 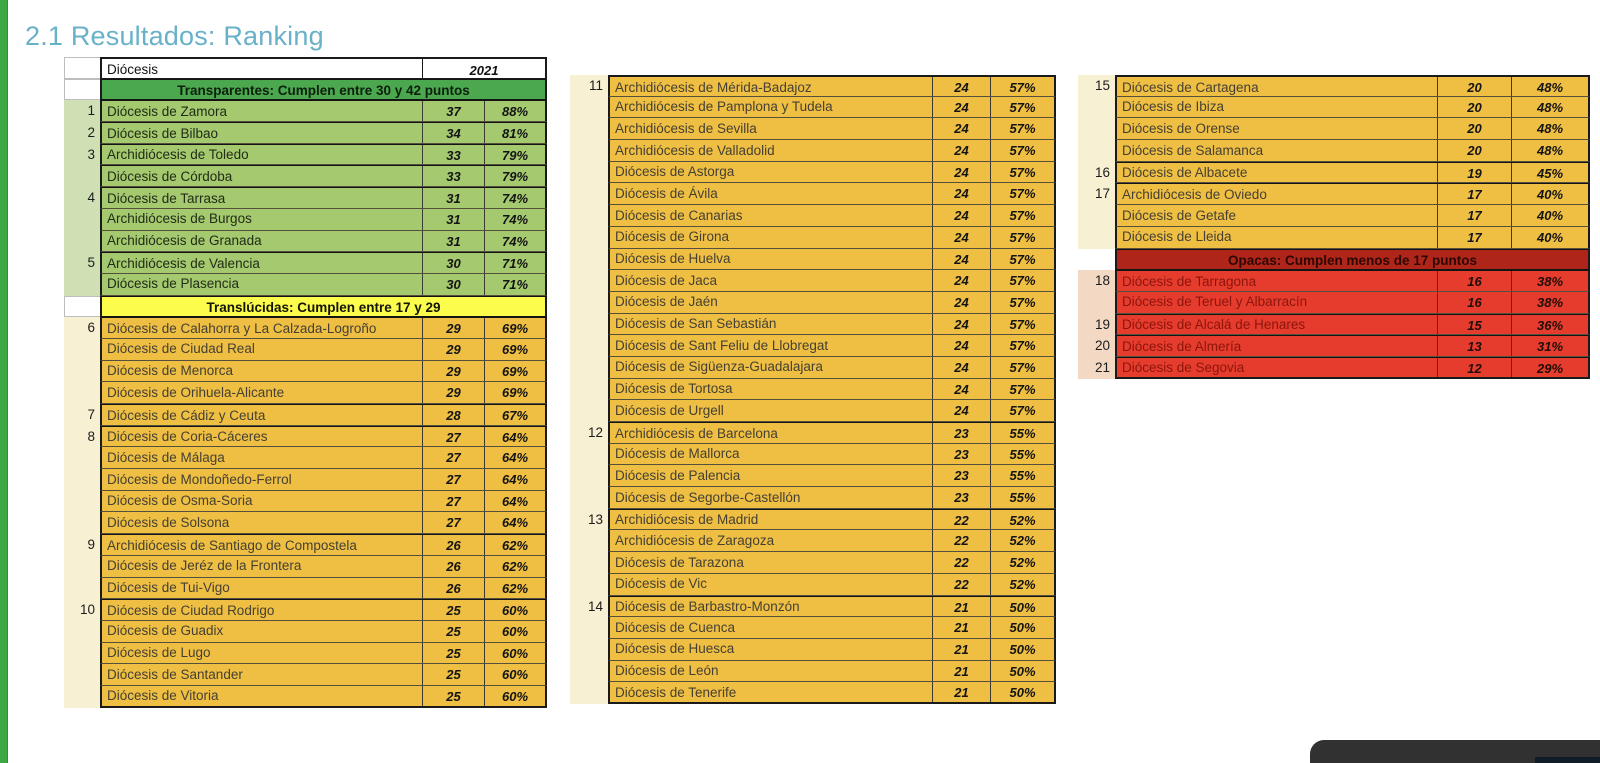 I want to click on row-cells: Archidiócesis de Valladolid 24 57%, so click(x=832, y=151).